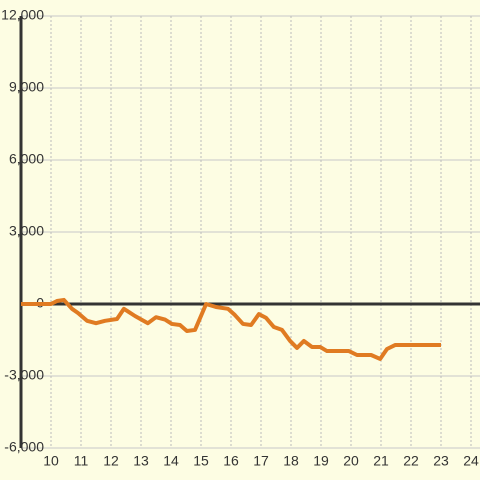 This screenshot has height=480, width=480. What do you see at coordinates (201, 461) in the screenshot?
I see `x-tick-label: 15` at bounding box center [201, 461].